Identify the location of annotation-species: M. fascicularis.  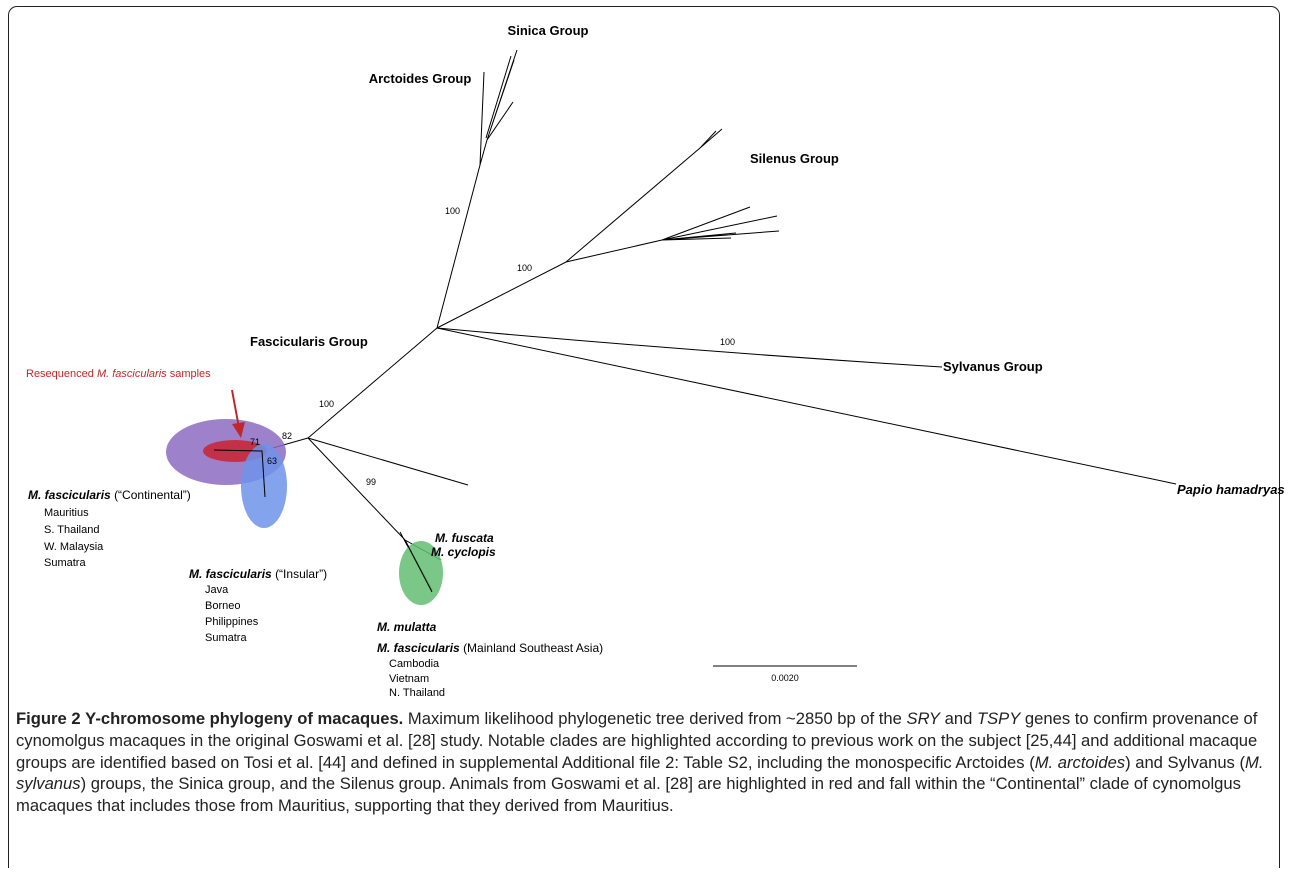
(132, 374).